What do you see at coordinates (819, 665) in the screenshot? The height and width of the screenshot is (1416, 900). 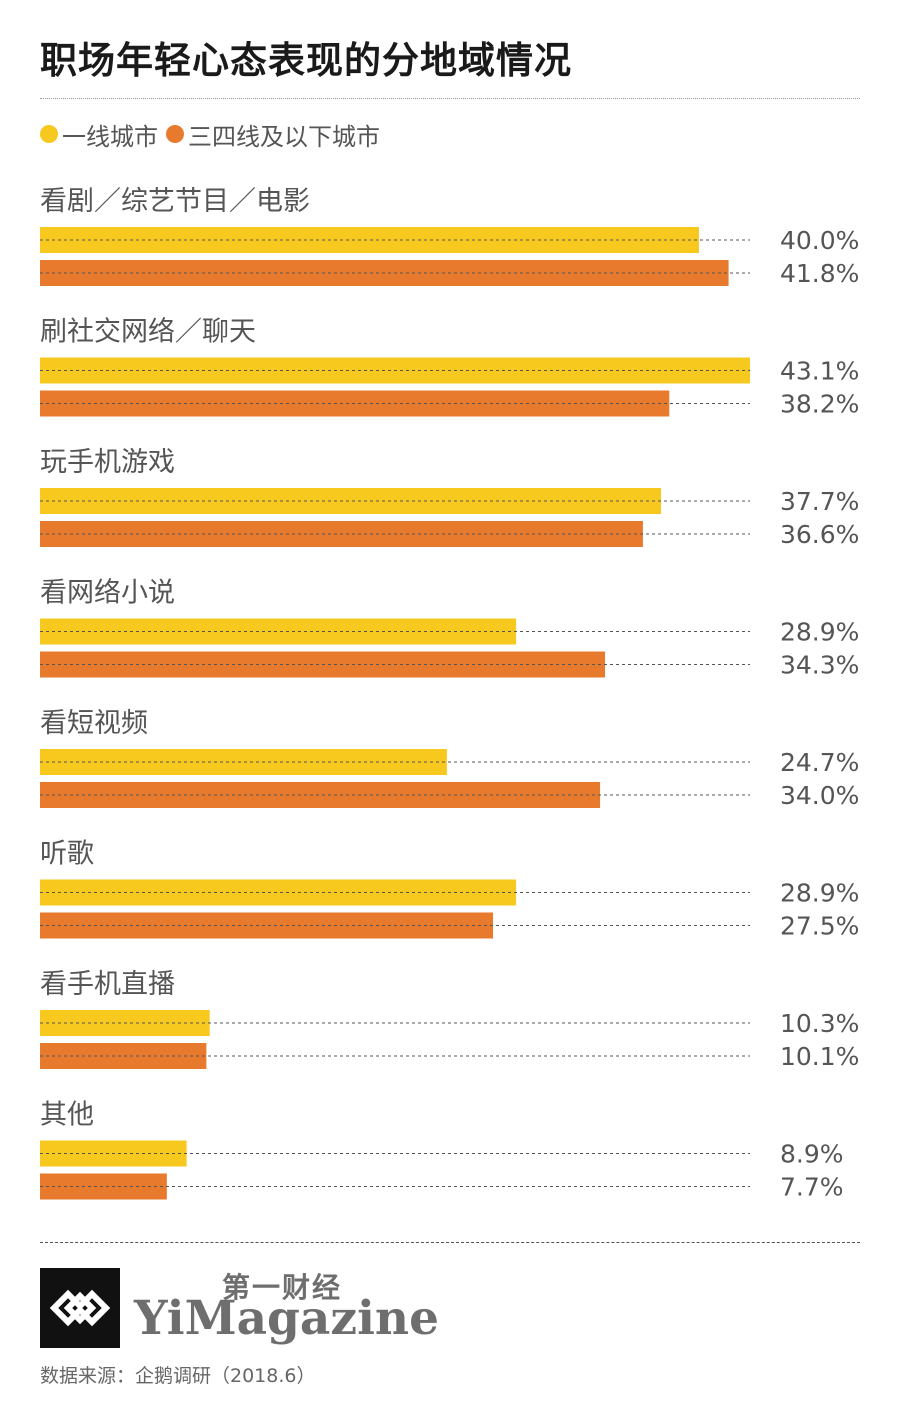 I see `value-label: 34.3%` at bounding box center [819, 665].